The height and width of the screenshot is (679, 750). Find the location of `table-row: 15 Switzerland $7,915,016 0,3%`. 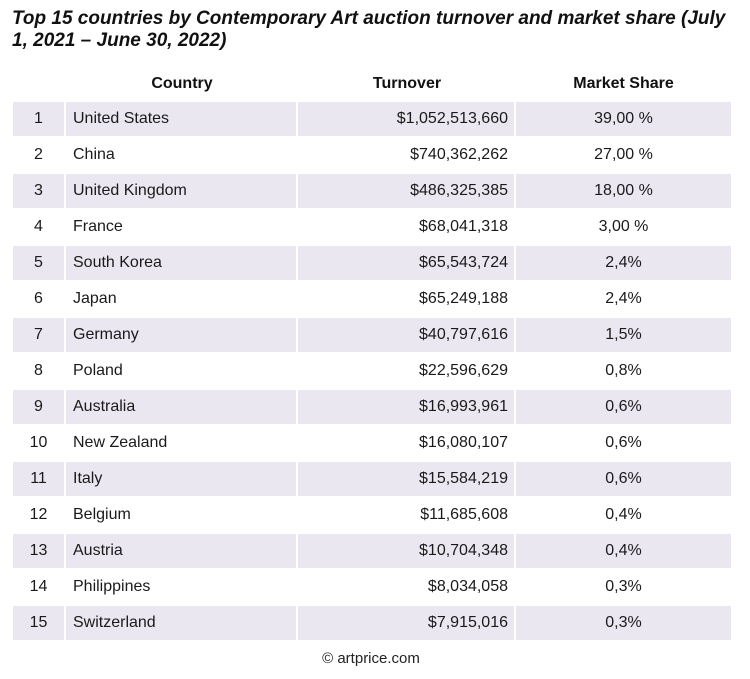

table-row: 15 Switzerland $7,915,016 0,3% is located at coordinates (372, 624).